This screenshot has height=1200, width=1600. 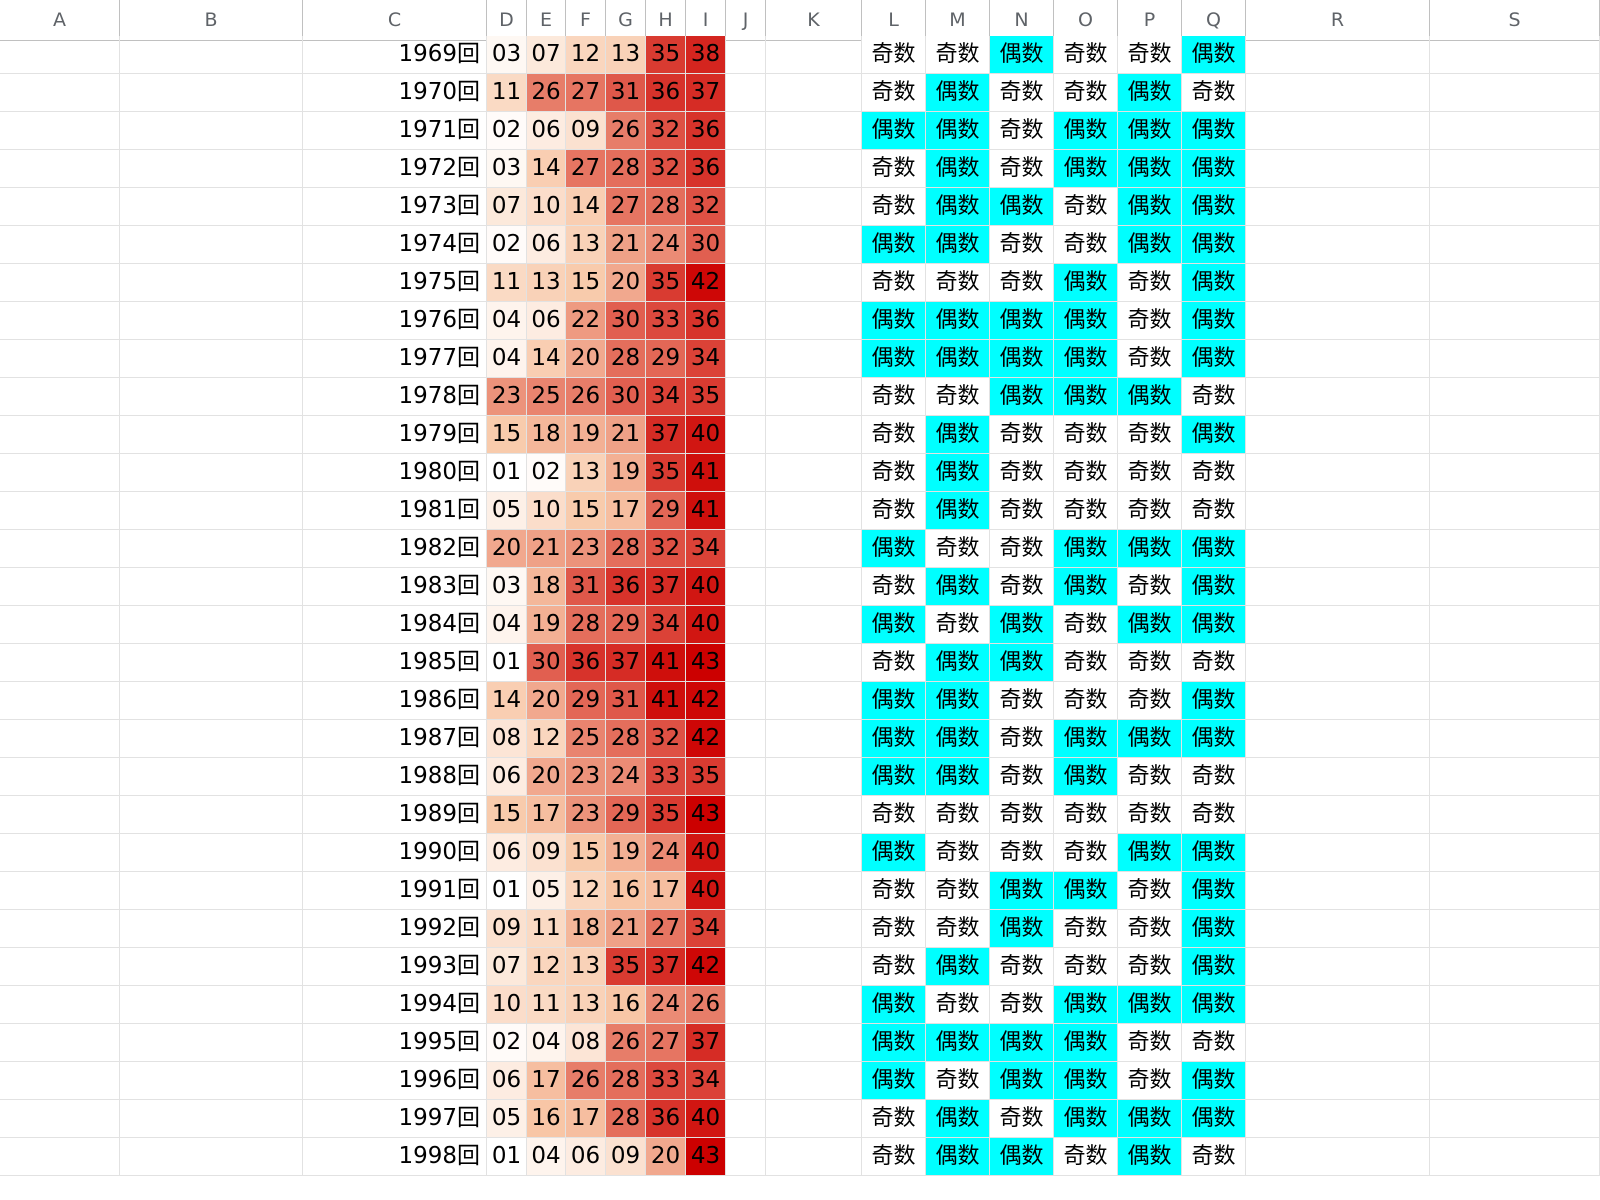 What do you see at coordinates (395, 511) in the screenshot?
I see `round-cell: 1981回` at bounding box center [395, 511].